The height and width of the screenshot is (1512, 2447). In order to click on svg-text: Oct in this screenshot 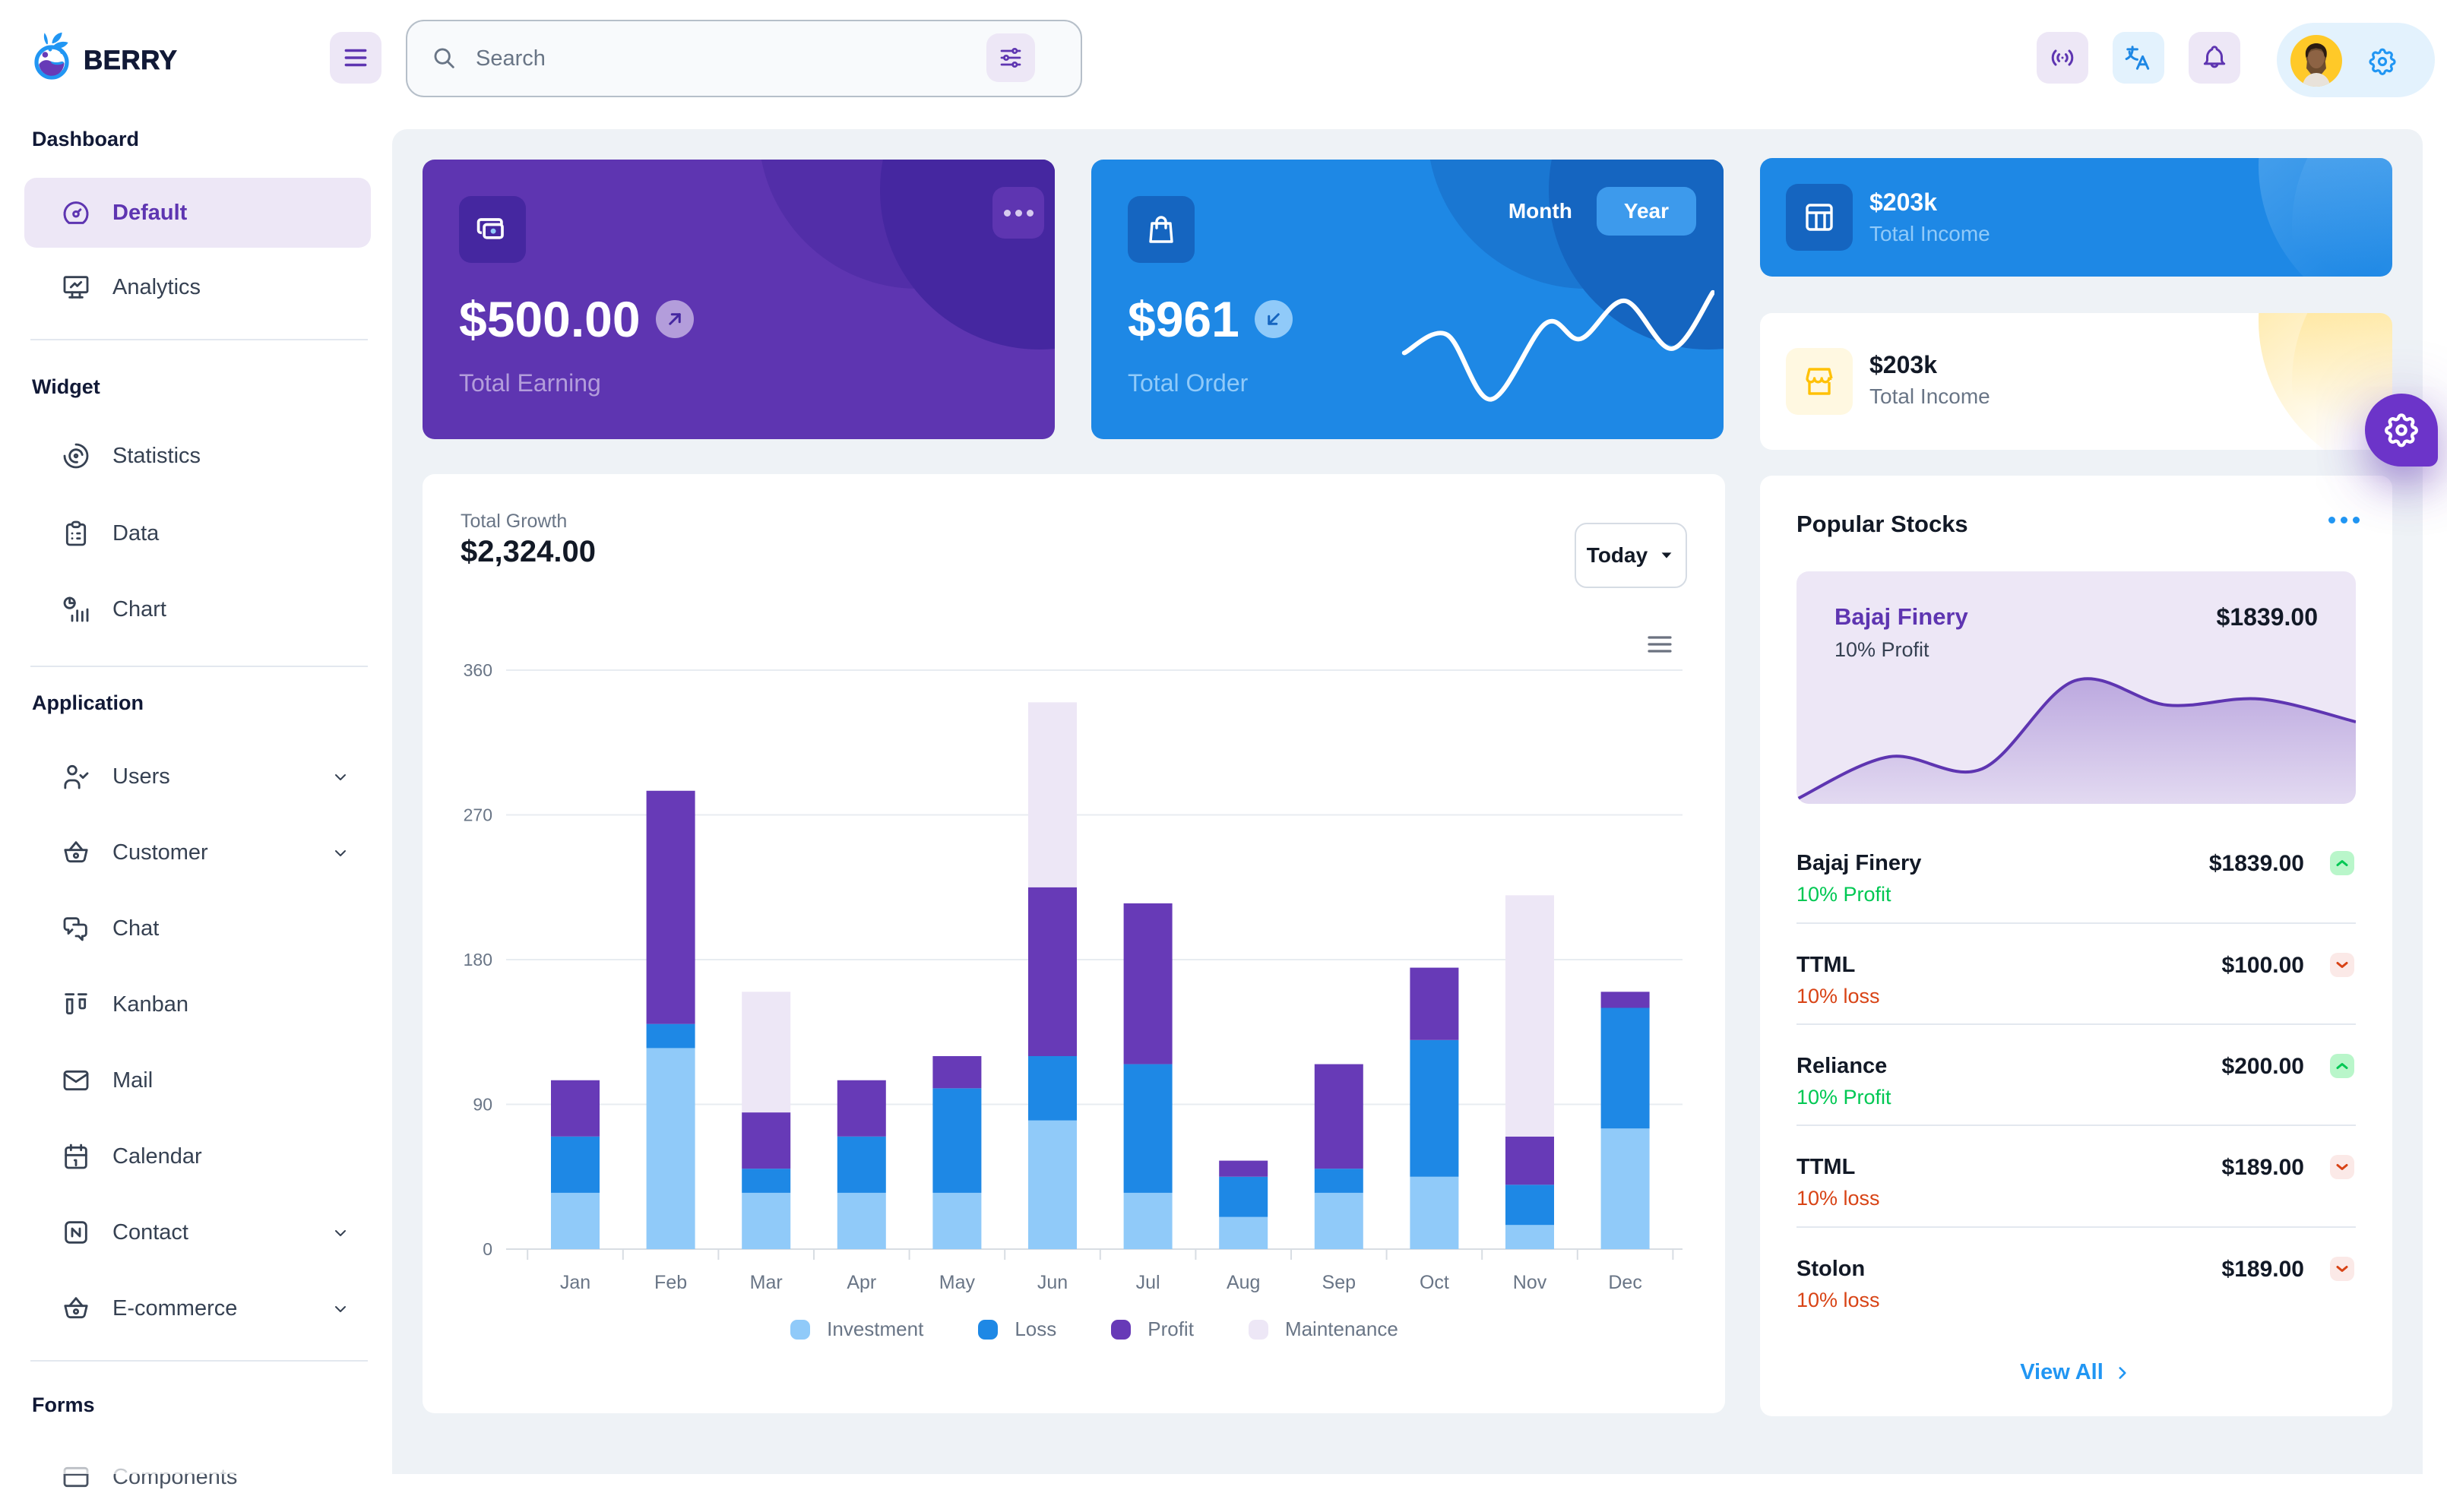, I will do `click(1434, 1282)`.